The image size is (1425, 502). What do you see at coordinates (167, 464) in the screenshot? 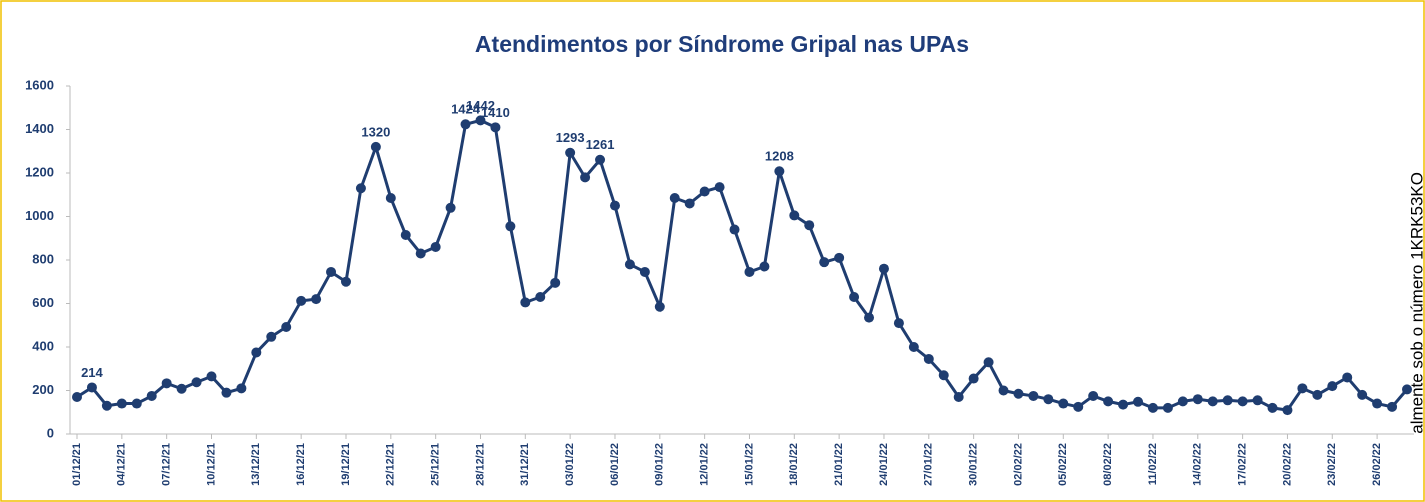
I see `x-tick-label: 07/12/21` at bounding box center [167, 464].